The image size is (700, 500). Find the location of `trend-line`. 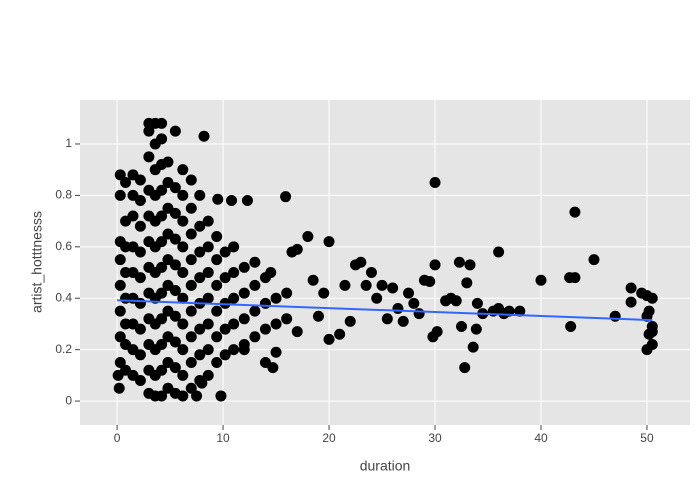

trend-line is located at coordinates (385, 310).